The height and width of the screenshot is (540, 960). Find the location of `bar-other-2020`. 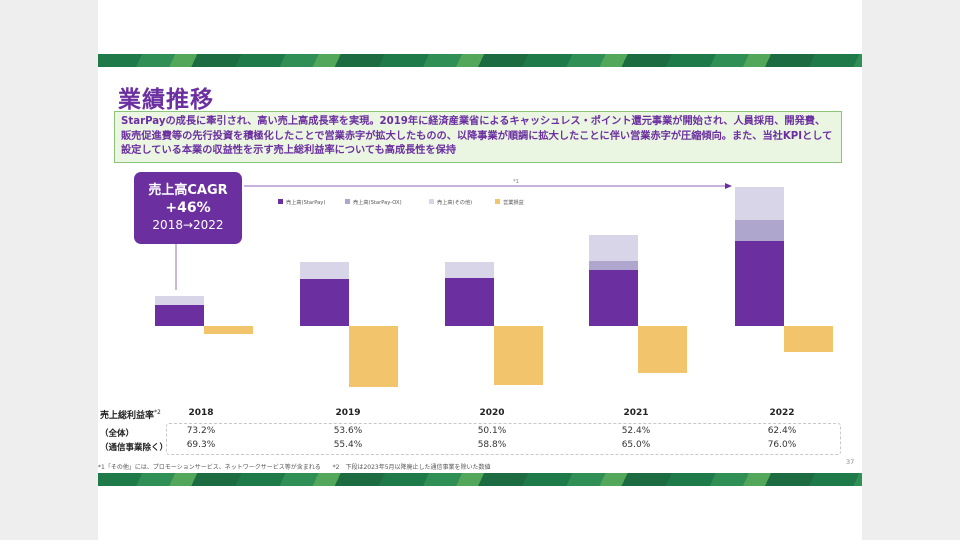

bar-other-2020 is located at coordinates (469, 270).